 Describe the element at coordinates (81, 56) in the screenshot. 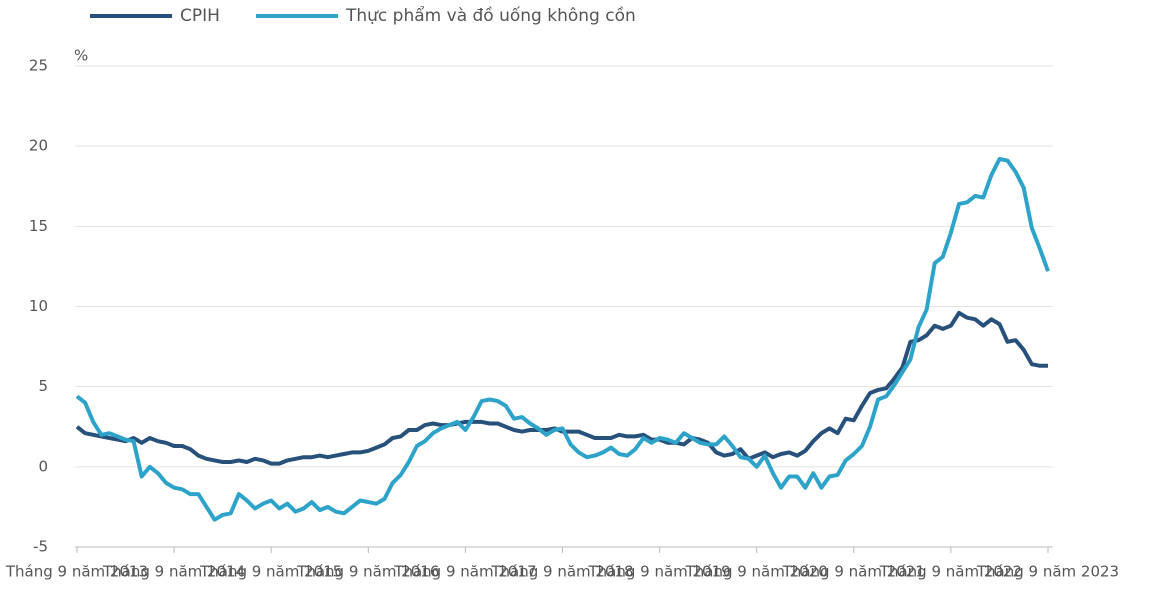

I see `y-axis-unit: %` at that location.